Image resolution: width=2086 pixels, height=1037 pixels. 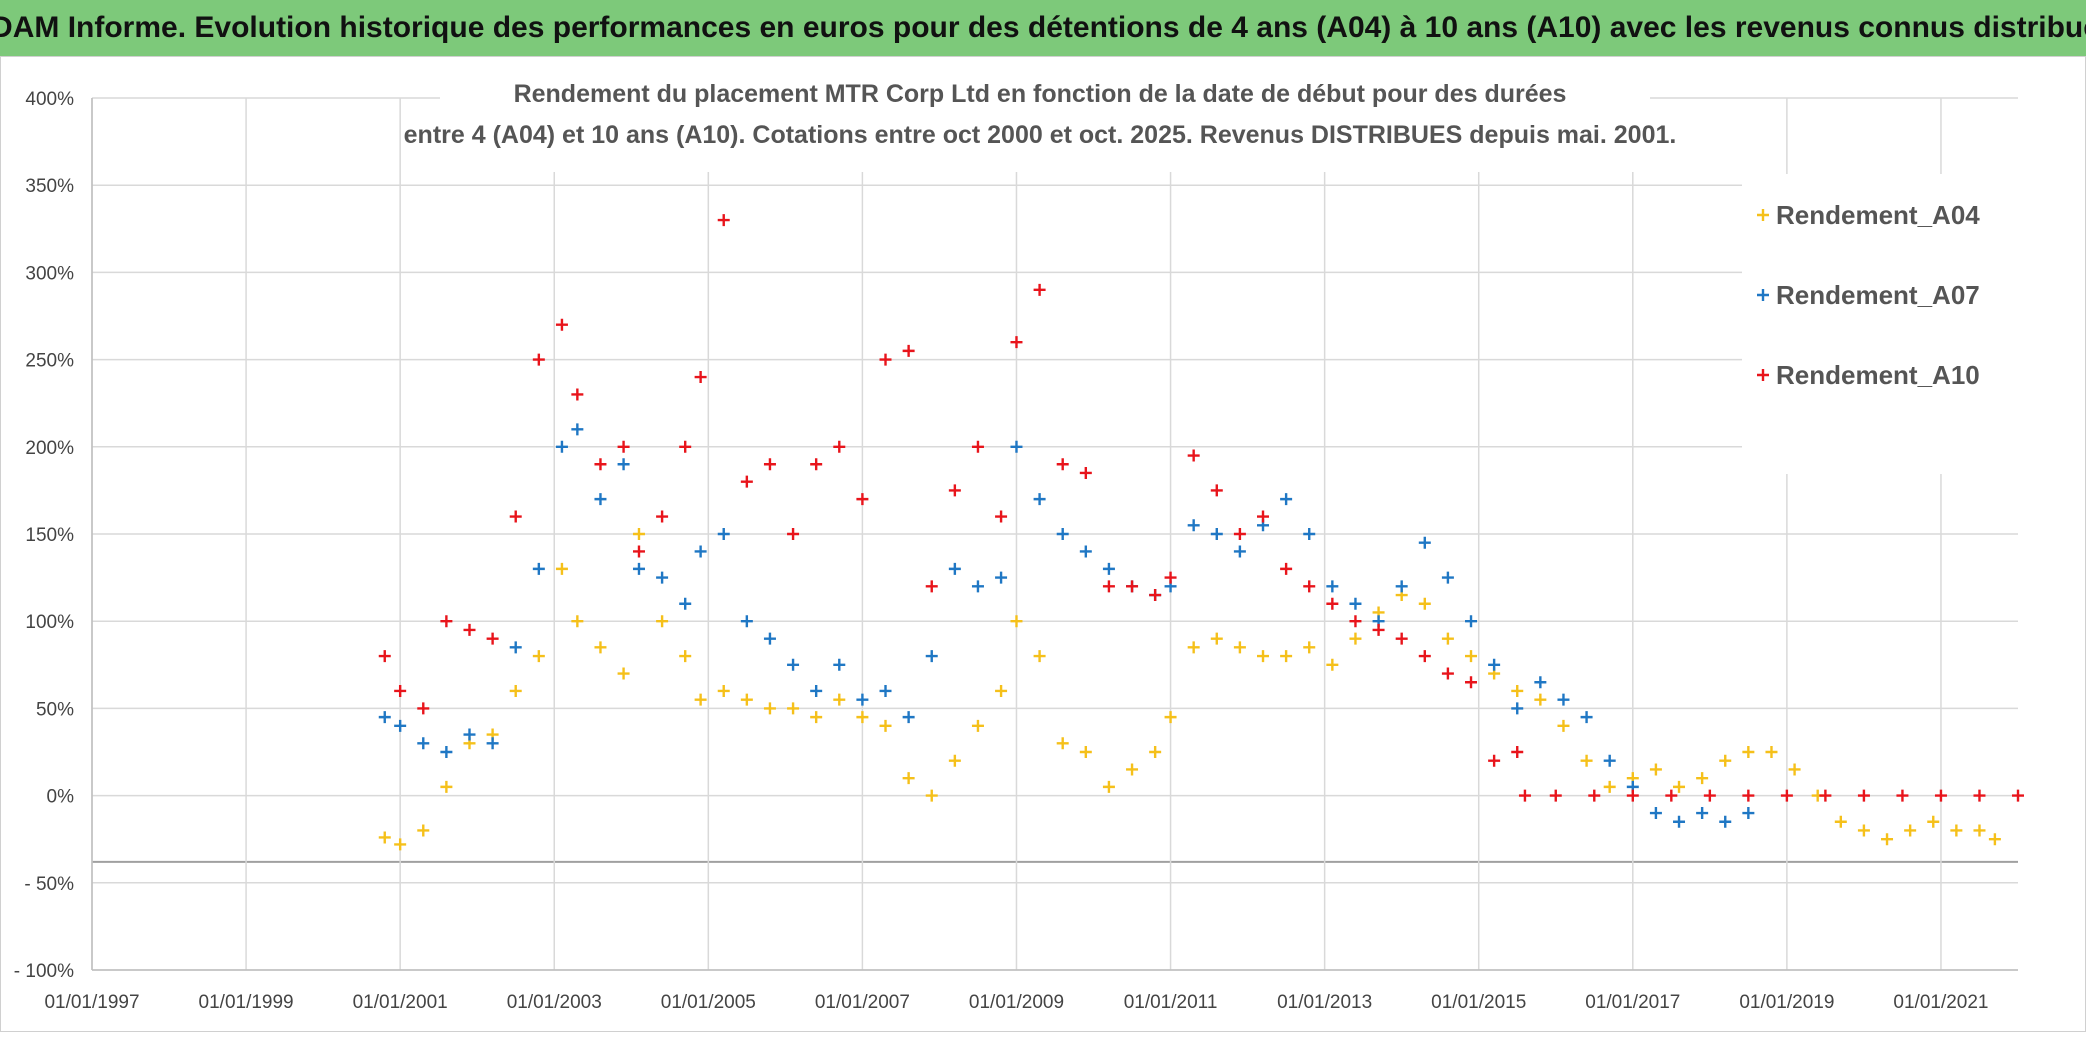 What do you see at coordinates (1868, 215) in the screenshot?
I see `legend-item: Rendement_A04` at bounding box center [1868, 215].